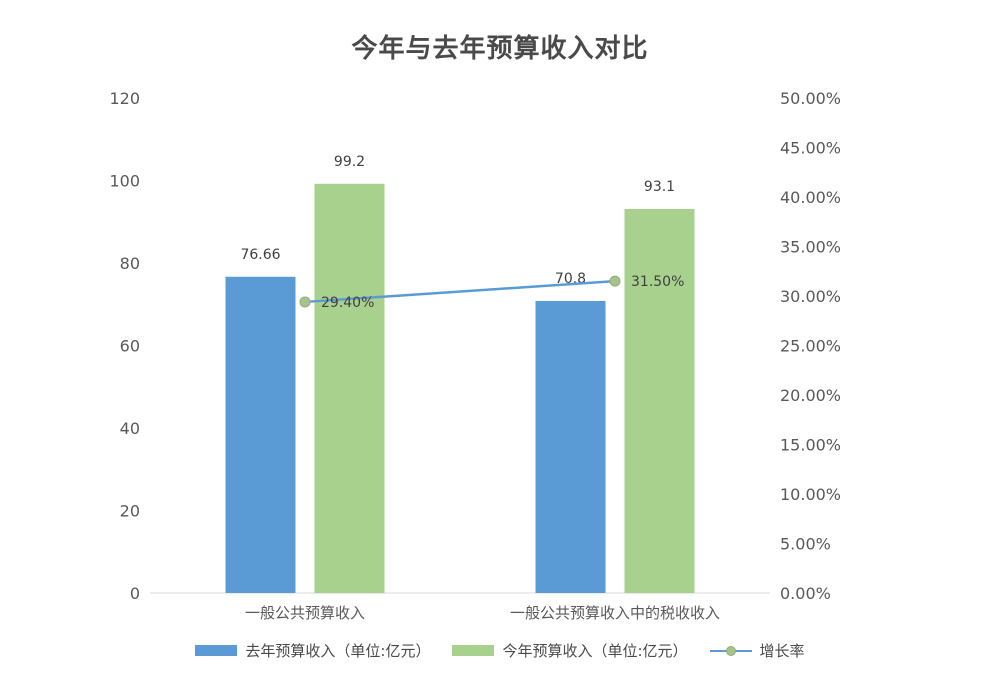  Describe the element at coordinates (124, 181) in the screenshot. I see `y-tick-label: 100` at that location.